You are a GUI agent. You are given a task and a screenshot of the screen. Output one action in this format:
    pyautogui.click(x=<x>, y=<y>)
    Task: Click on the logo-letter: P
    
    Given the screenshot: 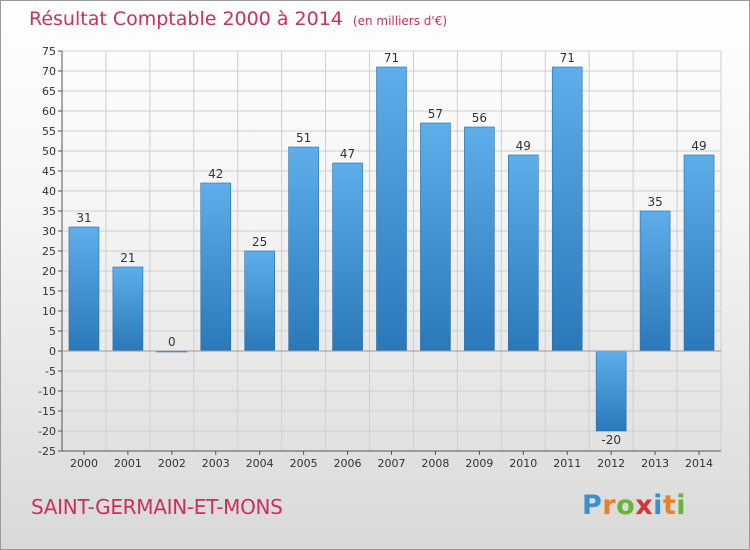 What is the action you would take?
    pyautogui.click(x=592, y=505)
    